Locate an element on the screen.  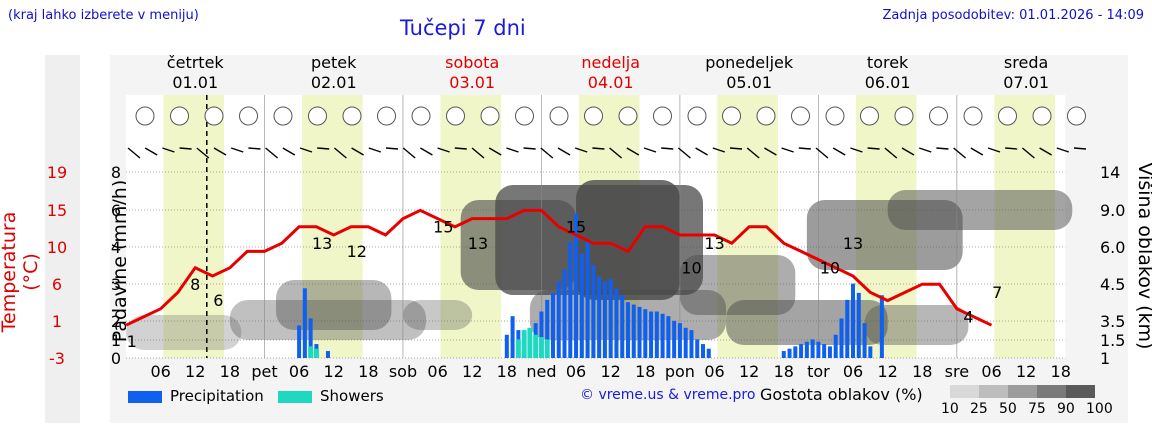
cloud-tick-label: 6.0 is located at coordinates (1112, 247).